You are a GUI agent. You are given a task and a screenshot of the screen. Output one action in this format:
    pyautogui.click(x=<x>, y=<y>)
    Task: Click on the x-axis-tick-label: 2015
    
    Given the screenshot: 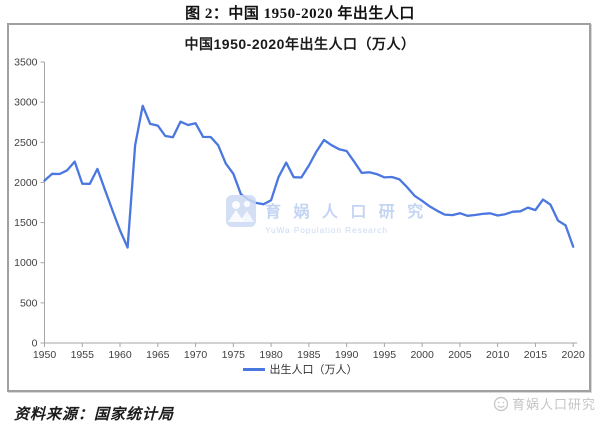 What is the action you would take?
    pyautogui.click(x=536, y=355)
    